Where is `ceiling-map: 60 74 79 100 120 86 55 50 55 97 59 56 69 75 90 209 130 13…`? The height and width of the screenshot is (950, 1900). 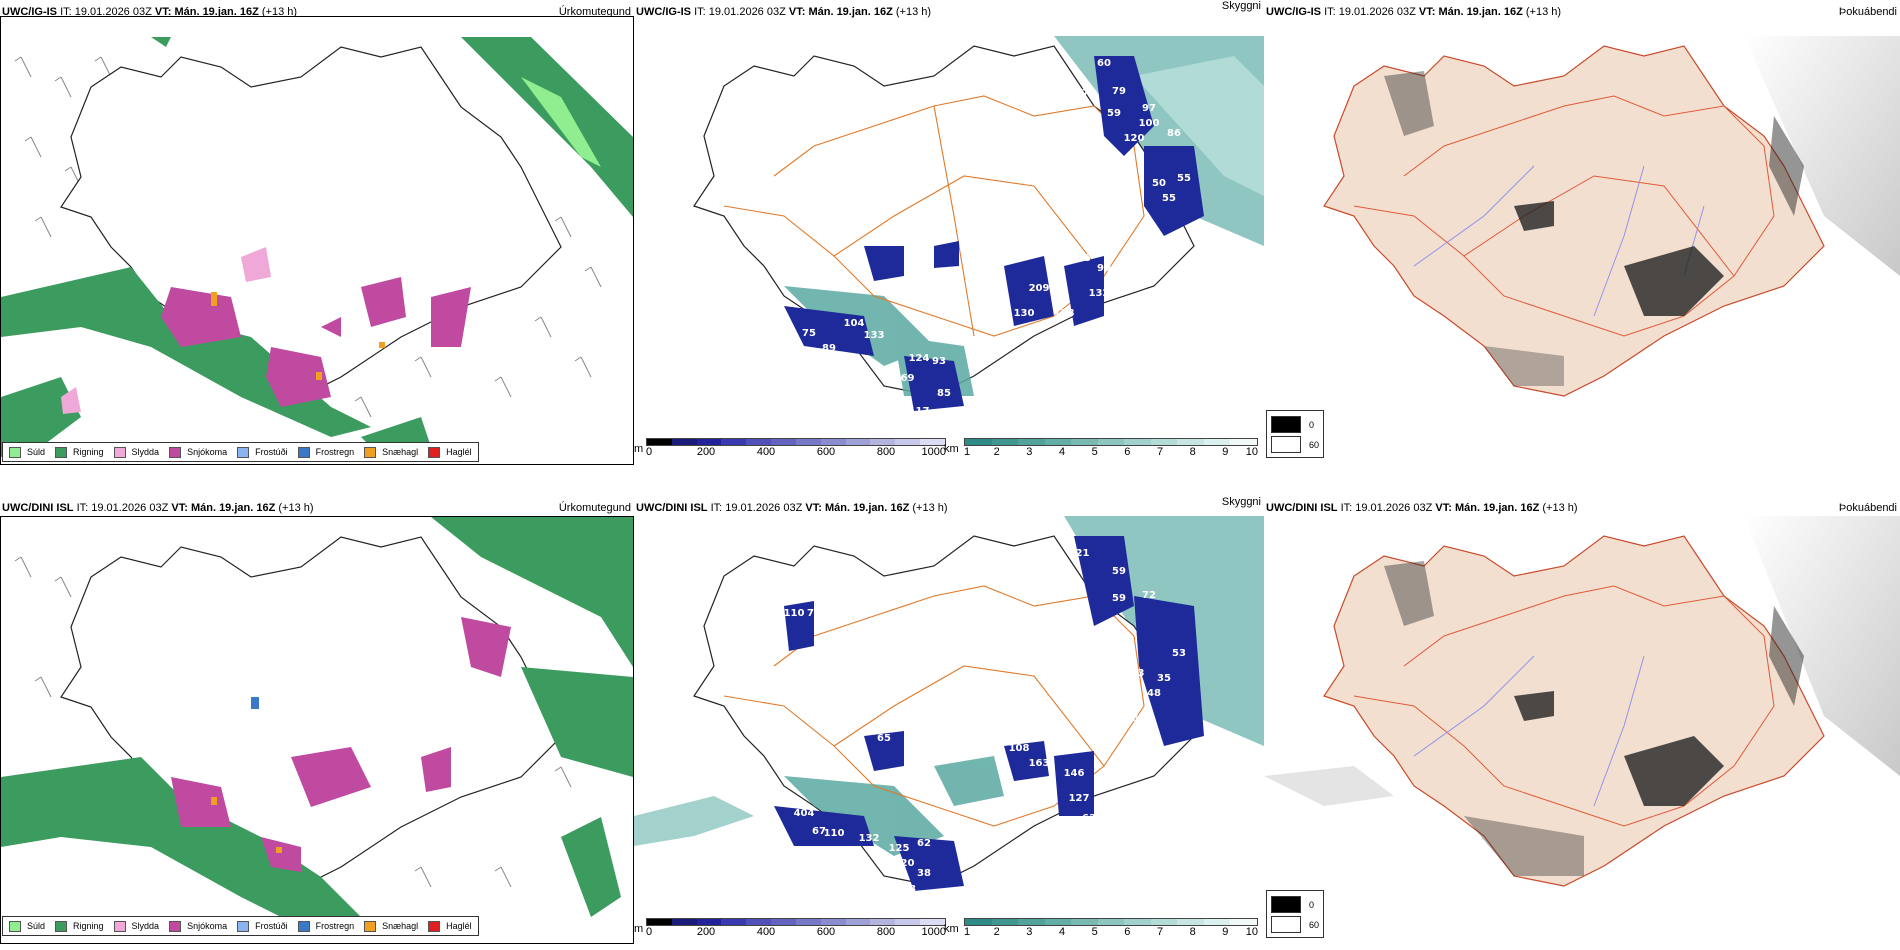 ceiling-map: 60 74 79 100 120 86 55 50 55 97 59 56 69 75 90 209 130 13… is located at coordinates (949, 226).